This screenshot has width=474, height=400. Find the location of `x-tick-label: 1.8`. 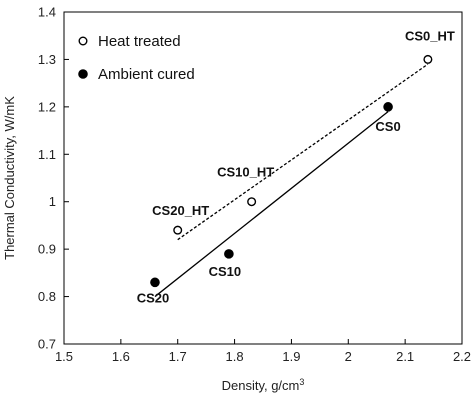

x-tick-label: 1.8 is located at coordinates (235, 356).